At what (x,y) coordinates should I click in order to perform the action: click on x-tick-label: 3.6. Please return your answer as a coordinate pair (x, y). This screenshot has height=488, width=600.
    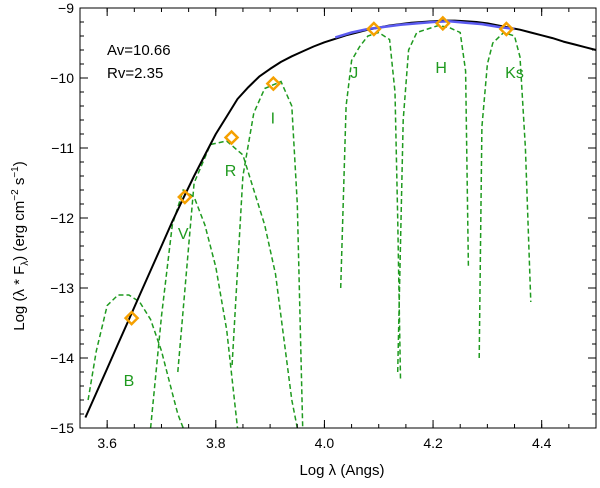
    Looking at the image, I should click on (107, 443).